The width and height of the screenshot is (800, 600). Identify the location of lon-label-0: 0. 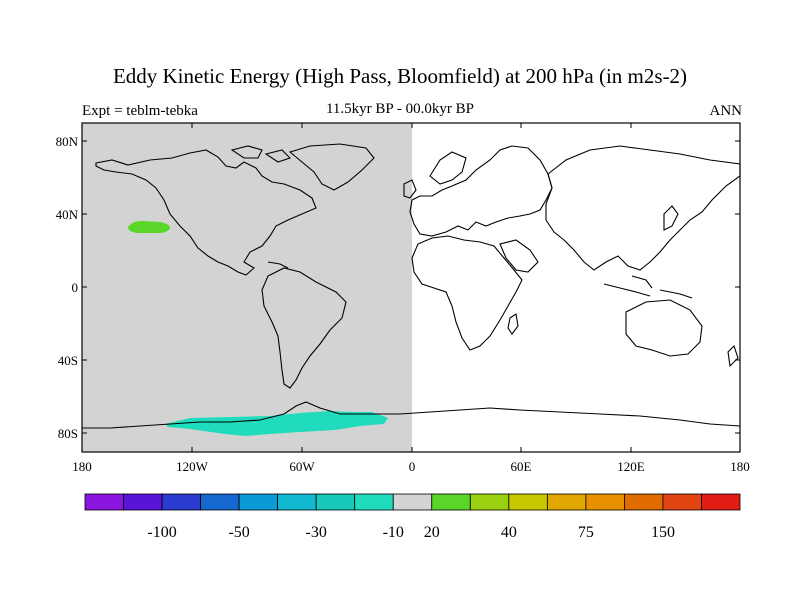
(412, 466).